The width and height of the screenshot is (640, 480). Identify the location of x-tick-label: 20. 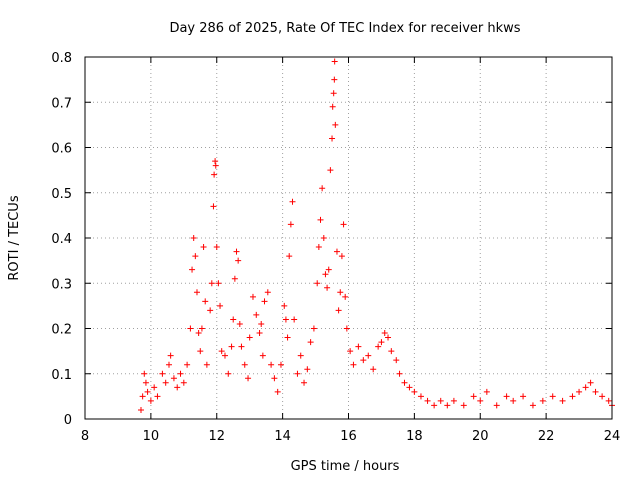
(480, 436).